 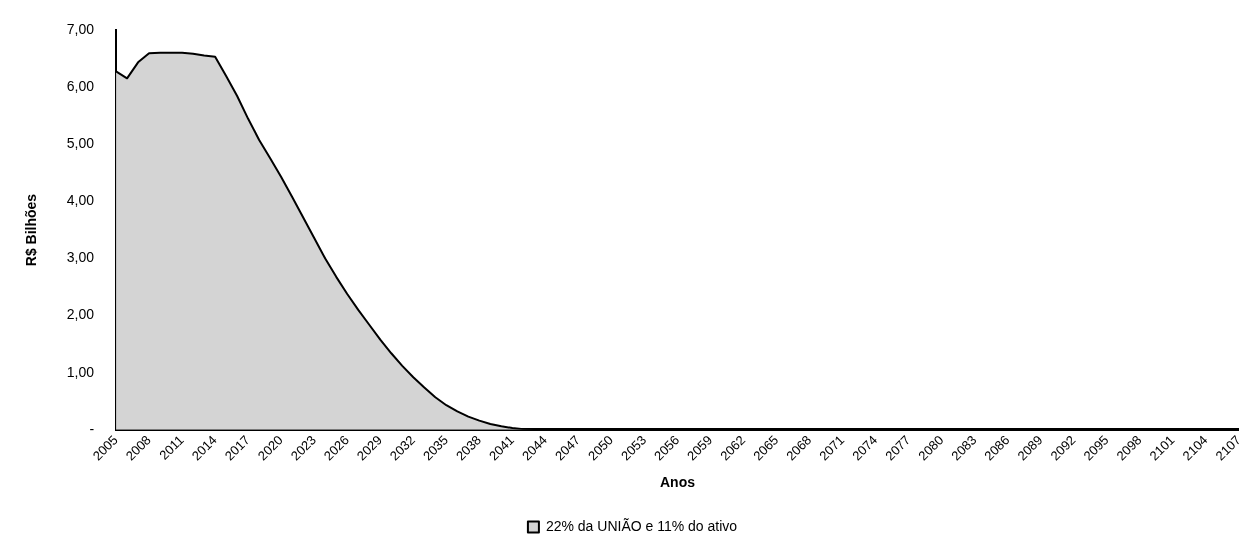 I want to click on y-tick-label: 4,00, so click(x=80, y=200).